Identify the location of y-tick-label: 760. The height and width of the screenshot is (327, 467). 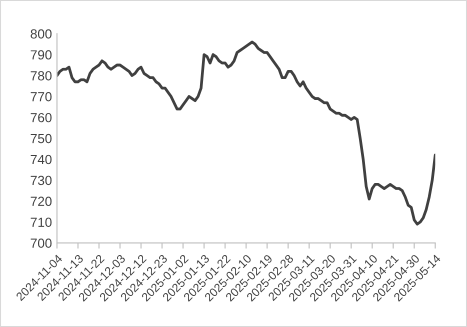
(41, 117).